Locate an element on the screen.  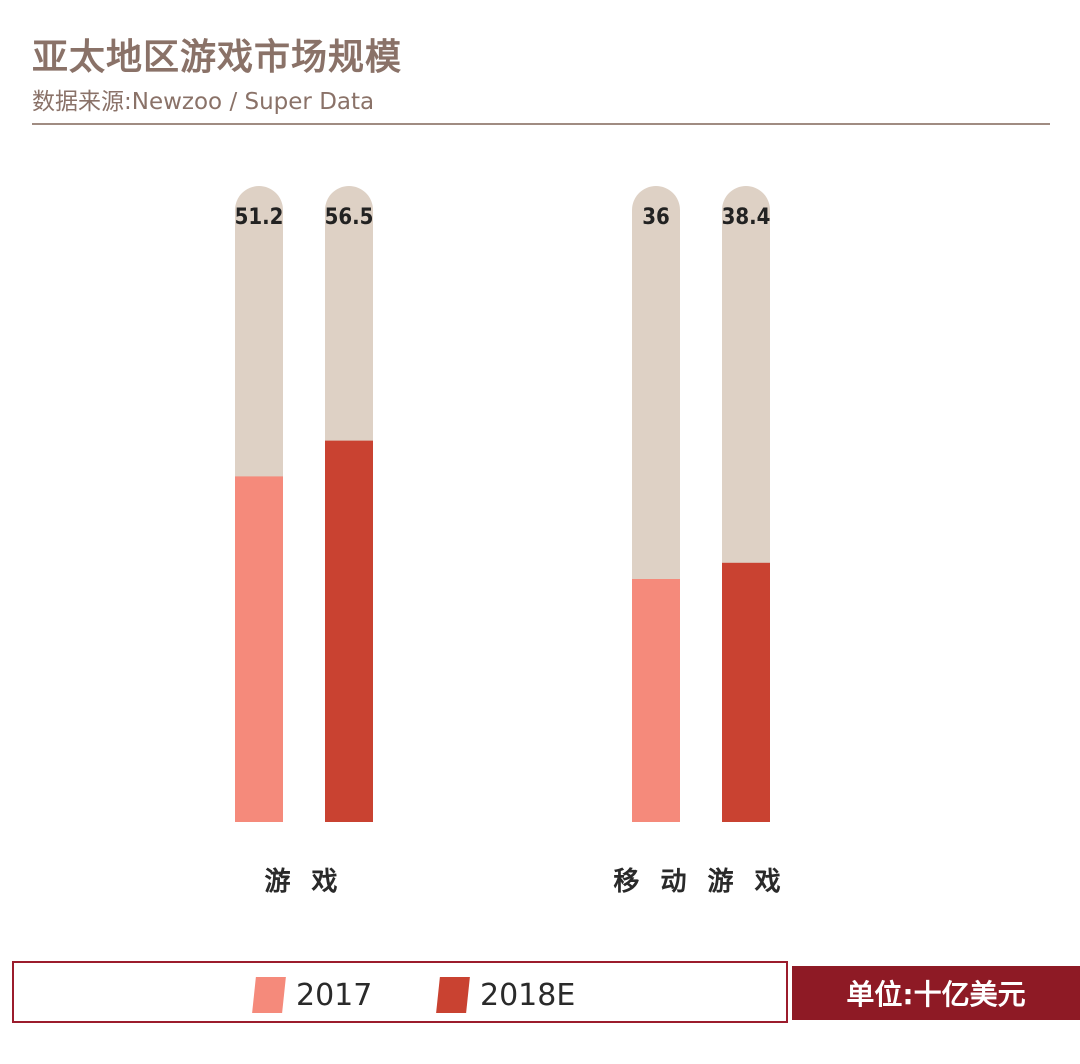
legend-item-2018E: 2018E is located at coordinates (506, 995).